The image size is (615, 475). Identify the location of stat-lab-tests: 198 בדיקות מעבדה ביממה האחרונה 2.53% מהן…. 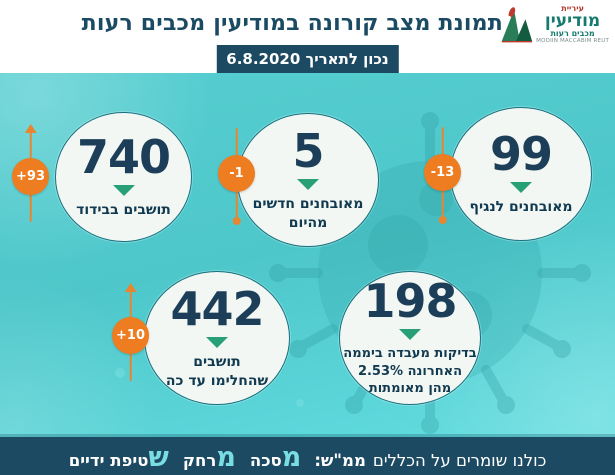
(410, 338).